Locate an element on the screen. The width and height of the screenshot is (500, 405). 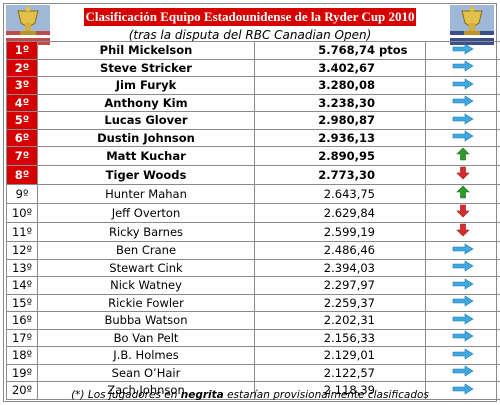
points-value: 2.643,75 is located at coordinates (349, 194).